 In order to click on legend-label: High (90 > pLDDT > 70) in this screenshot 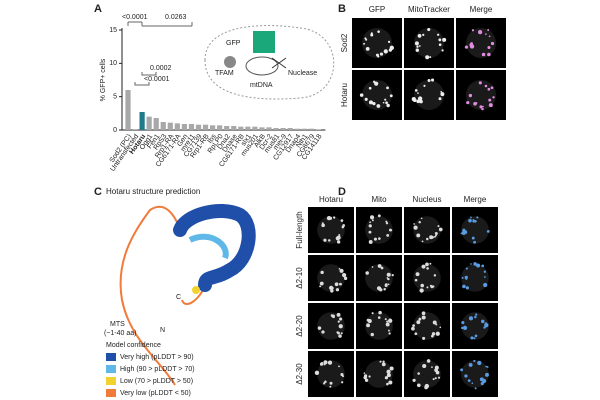, I will do `click(157, 369)`.